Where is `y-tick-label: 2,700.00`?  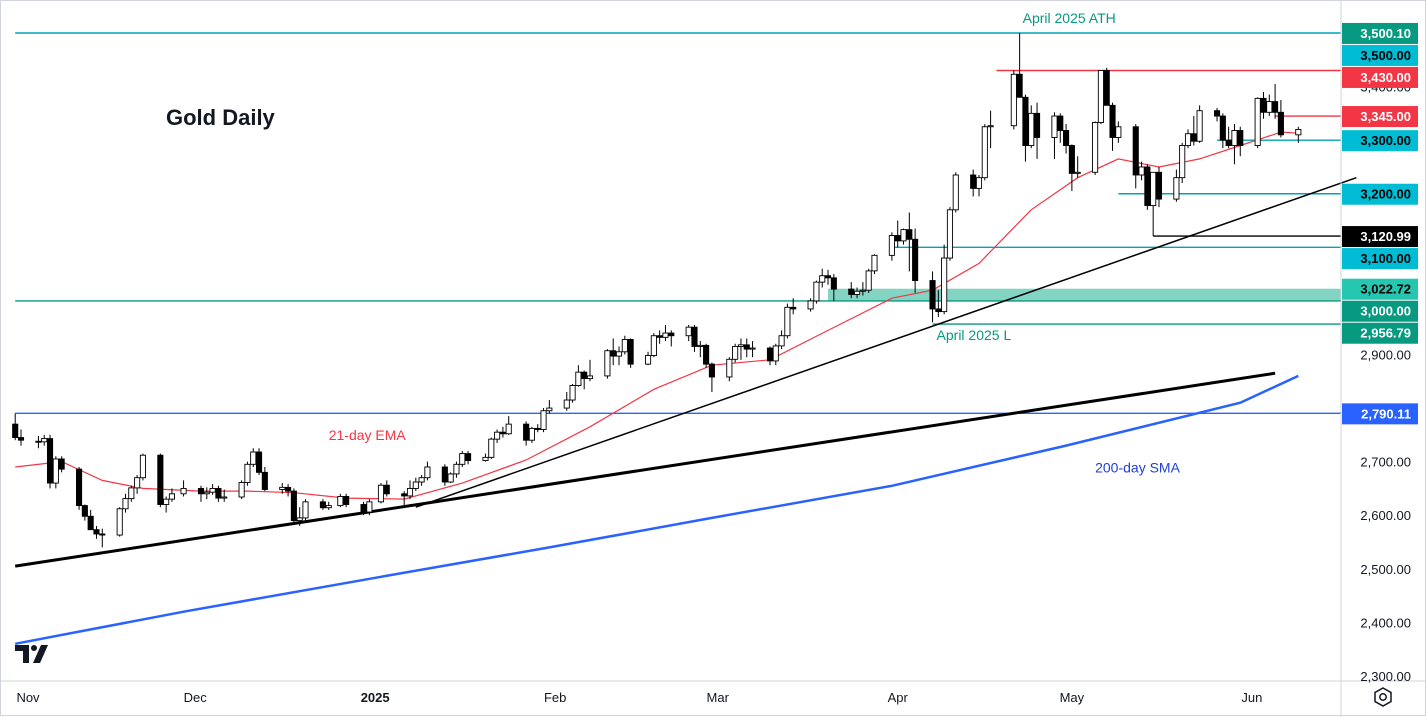 y-tick-label: 2,700.00 is located at coordinates (1385, 462).